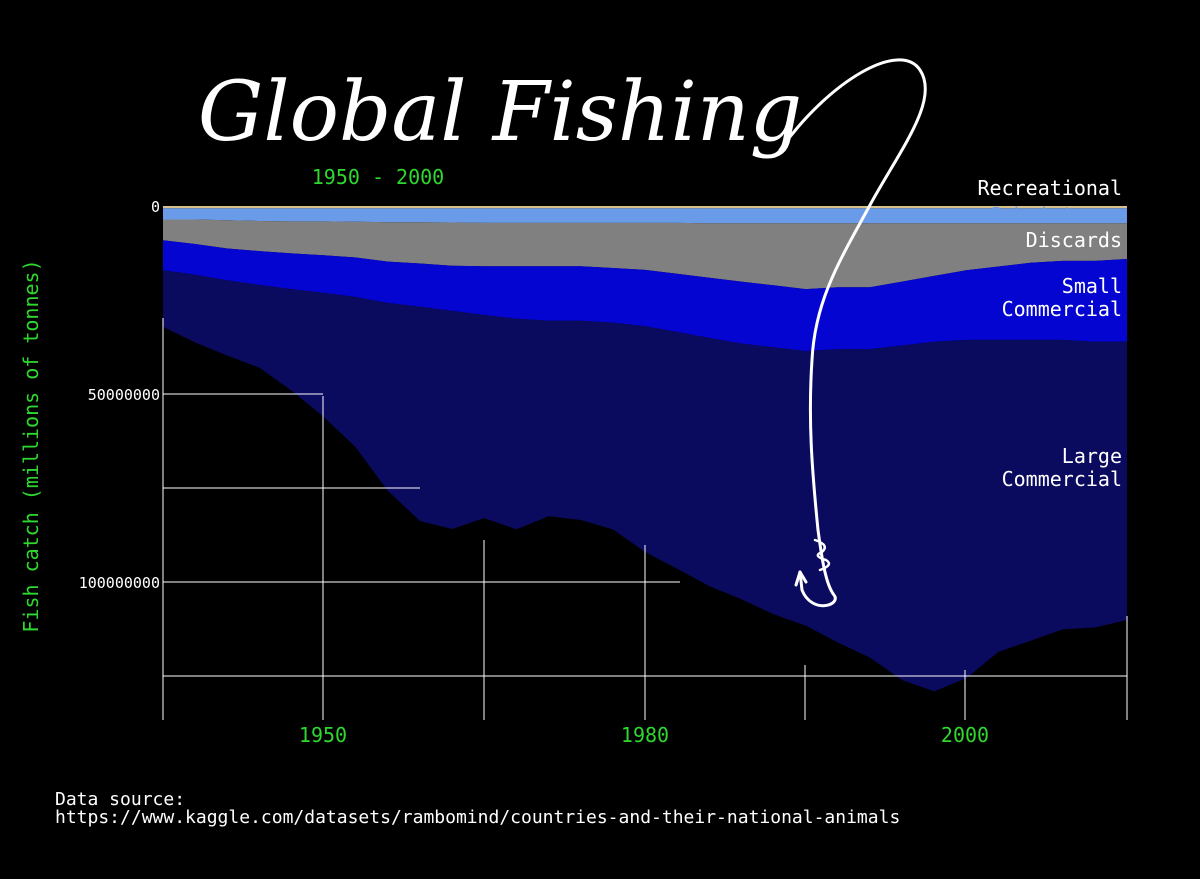 This screenshot has width=1200, height=879. What do you see at coordinates (323, 735) in the screenshot?
I see `x-tick-label: 1950` at bounding box center [323, 735].